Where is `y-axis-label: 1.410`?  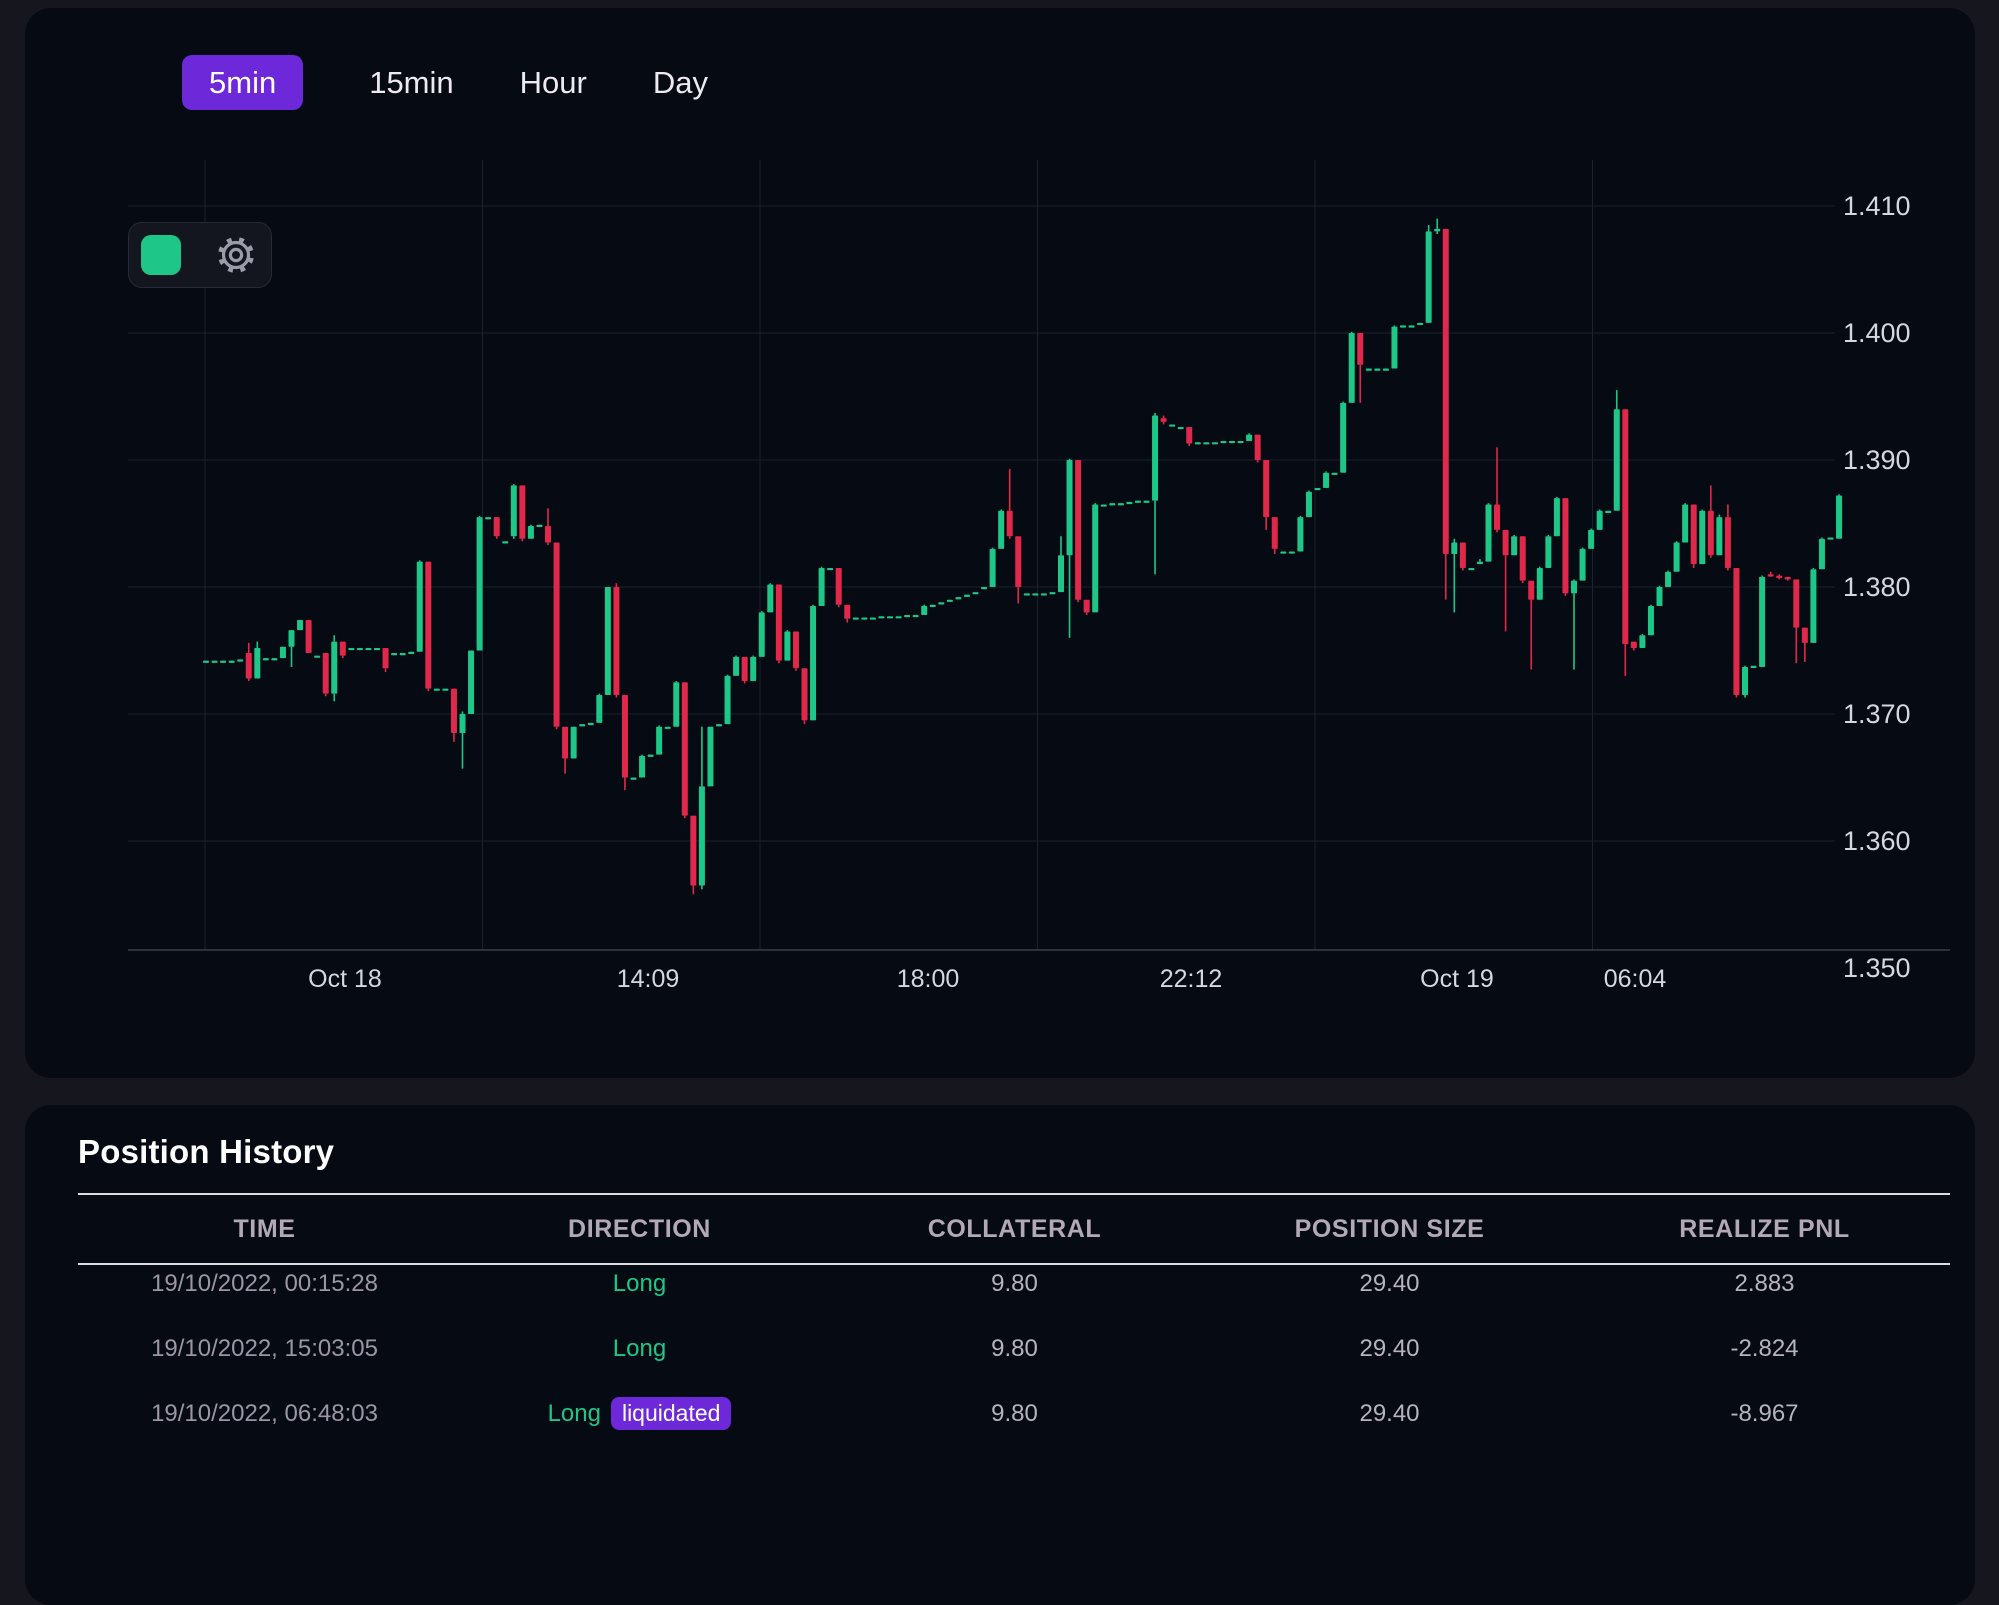
y-axis-label: 1.410 is located at coordinates (1877, 206).